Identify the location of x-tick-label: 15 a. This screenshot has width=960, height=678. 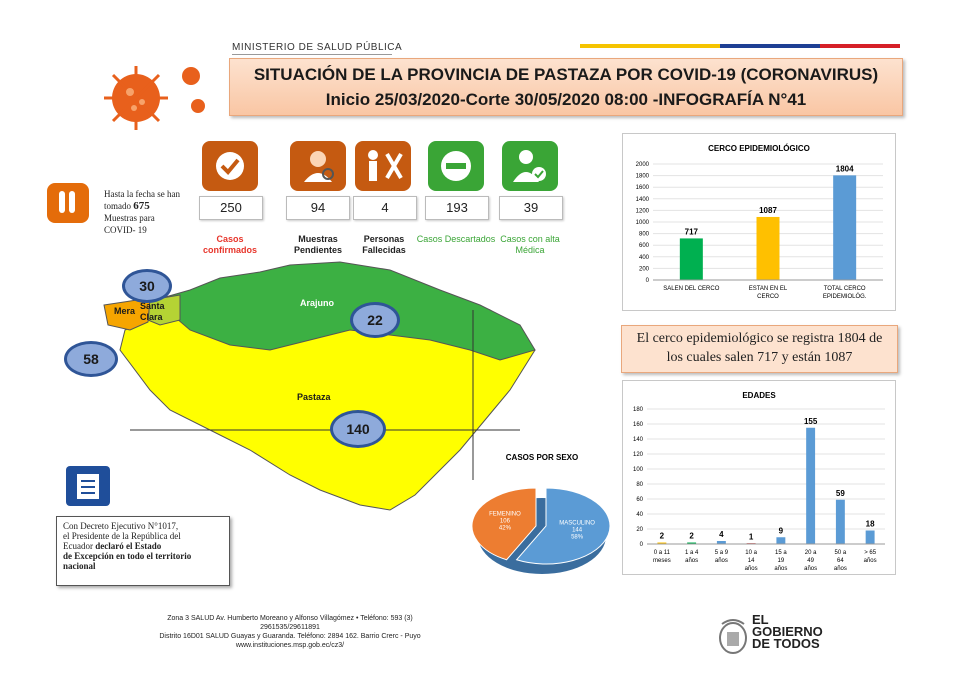
(781, 553).